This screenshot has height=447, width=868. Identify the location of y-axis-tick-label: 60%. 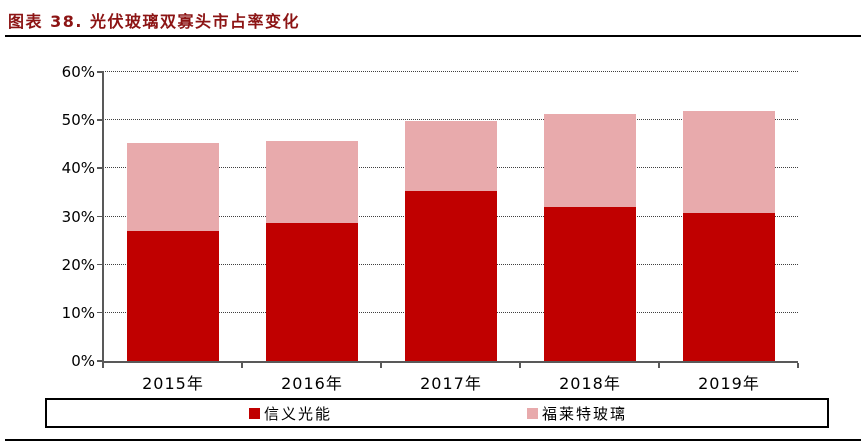
(78, 72).